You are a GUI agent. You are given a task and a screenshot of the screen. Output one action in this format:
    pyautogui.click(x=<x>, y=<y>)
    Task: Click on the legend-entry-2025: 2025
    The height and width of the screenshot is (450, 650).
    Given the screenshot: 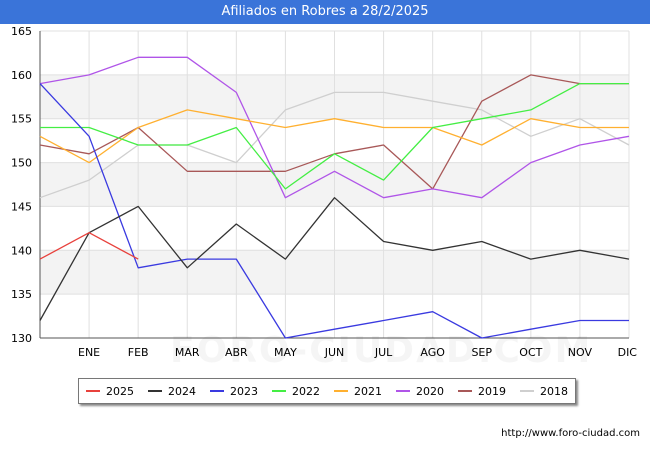 What is the action you would take?
    pyautogui.click(x=110, y=391)
    